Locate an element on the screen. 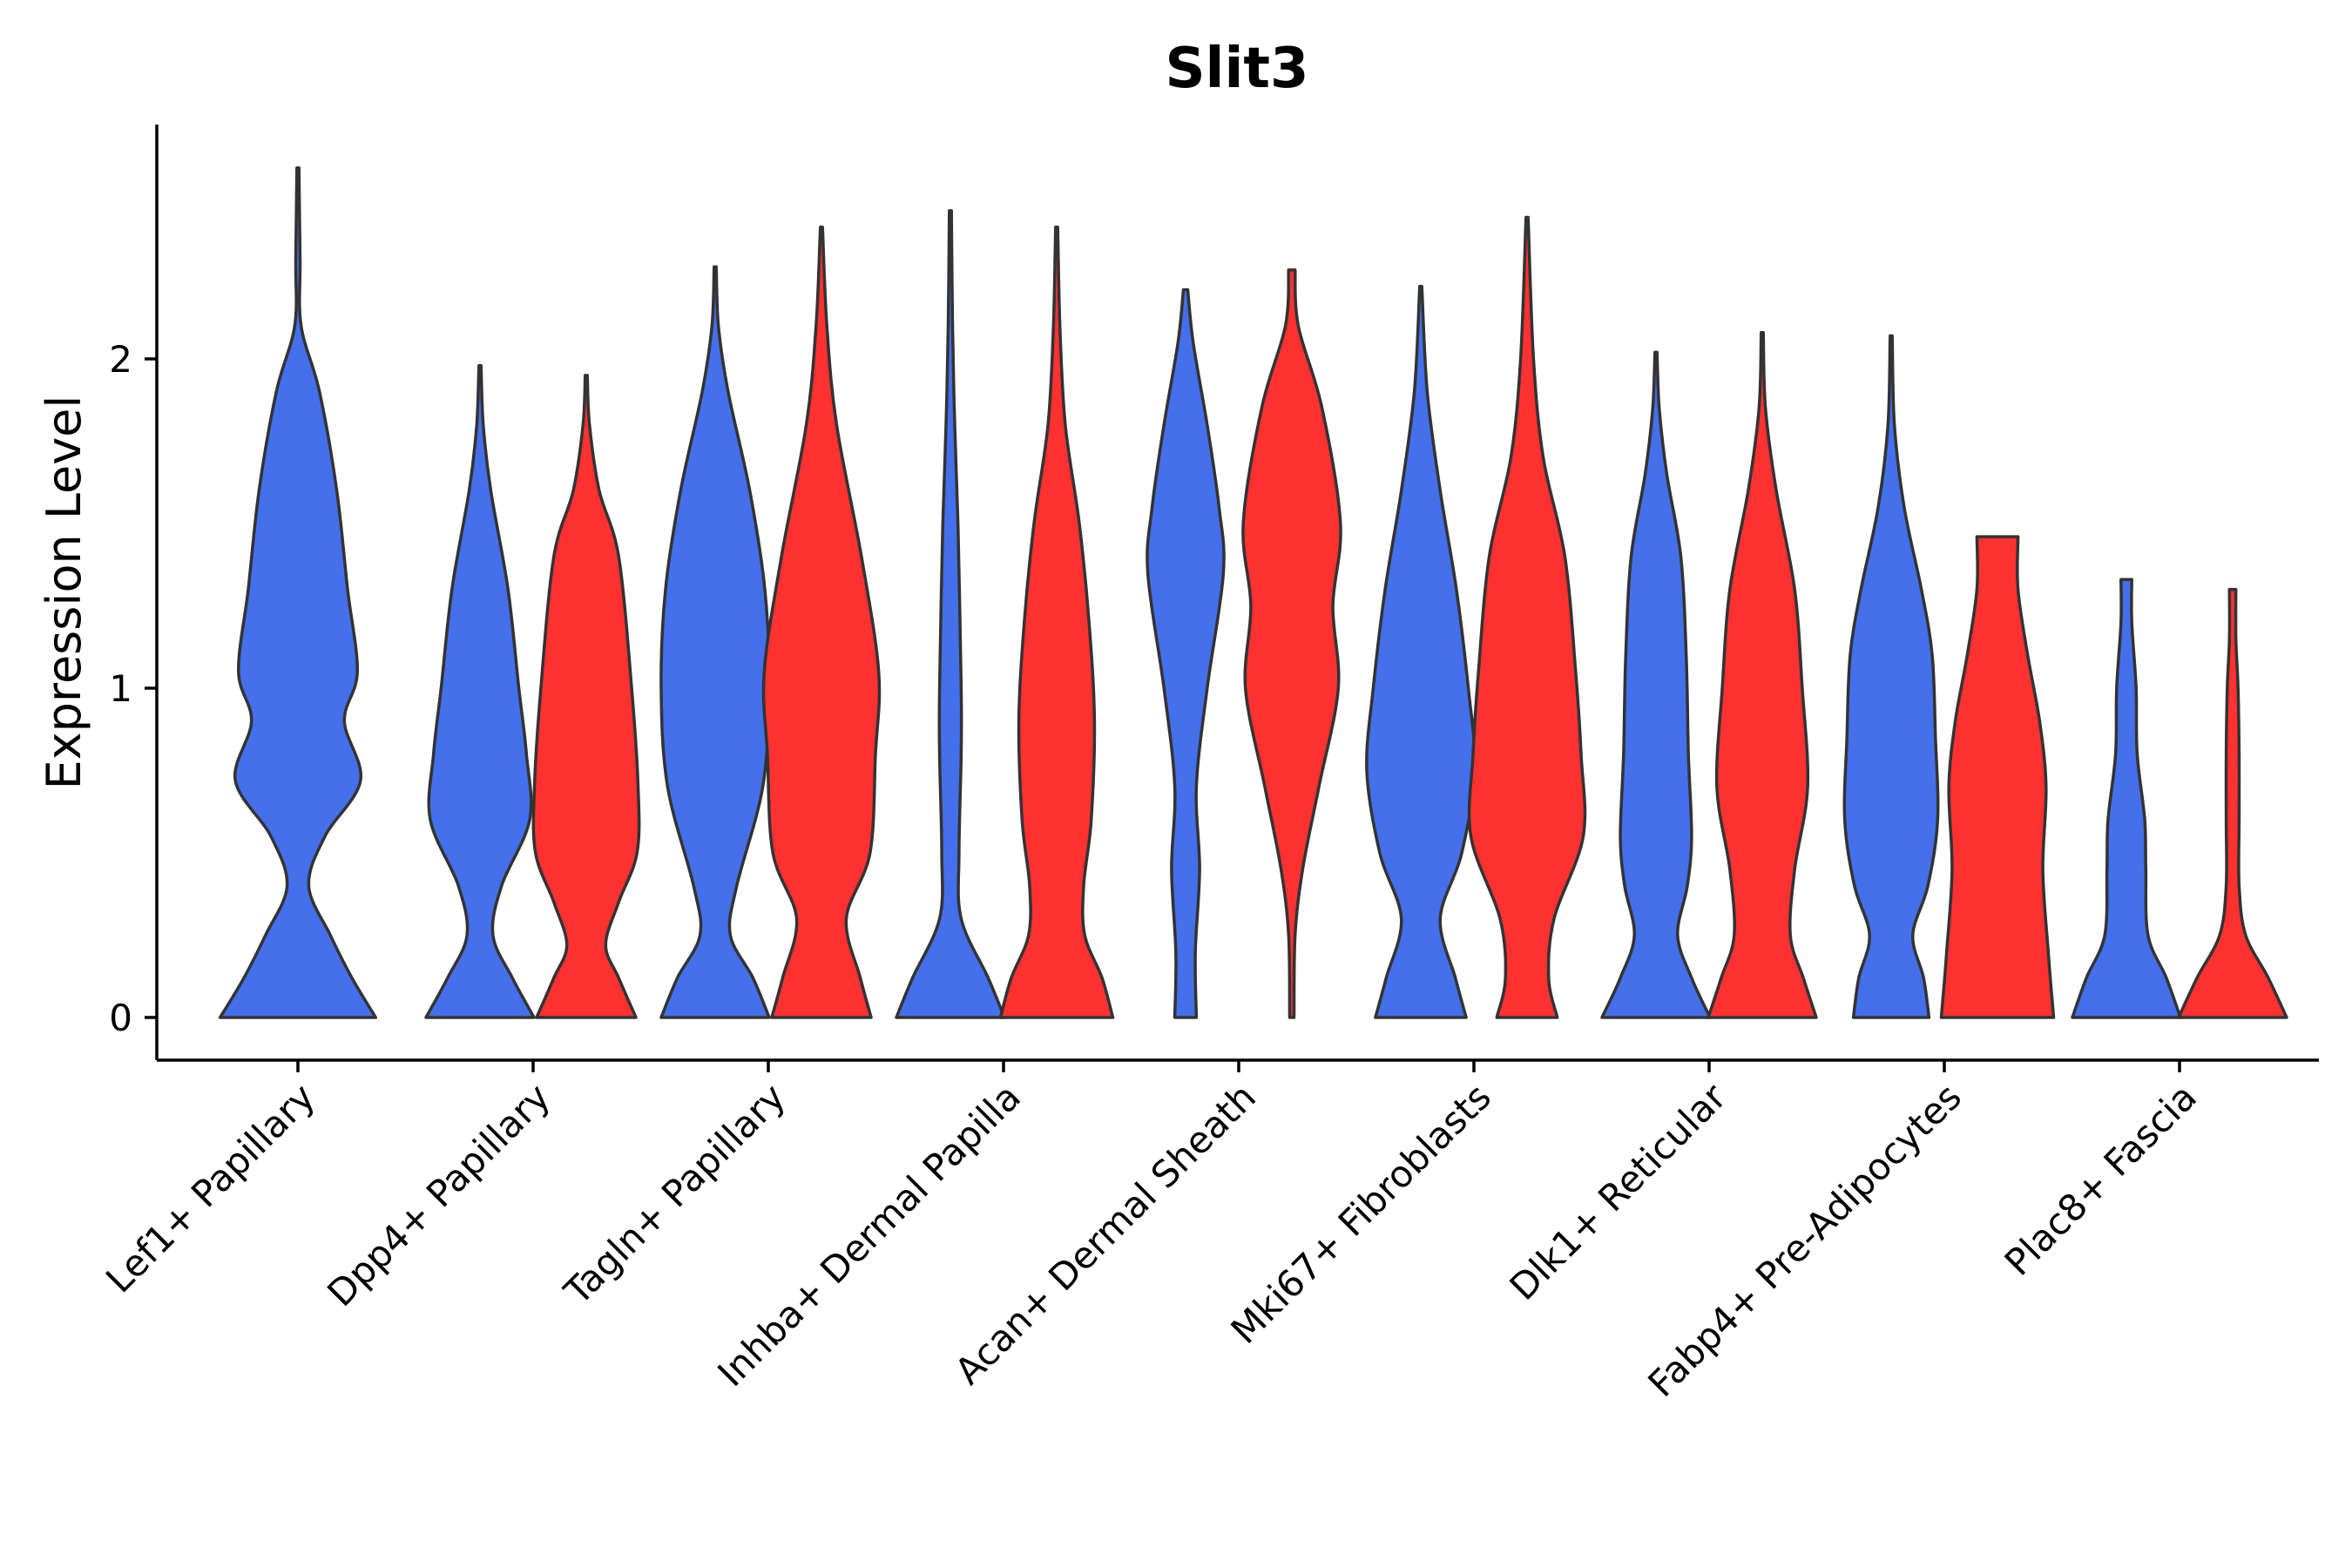 This screenshot has height=1568, width=2352. x-tick-label: Plac8+ Fascia is located at coordinates (2101, 1179).